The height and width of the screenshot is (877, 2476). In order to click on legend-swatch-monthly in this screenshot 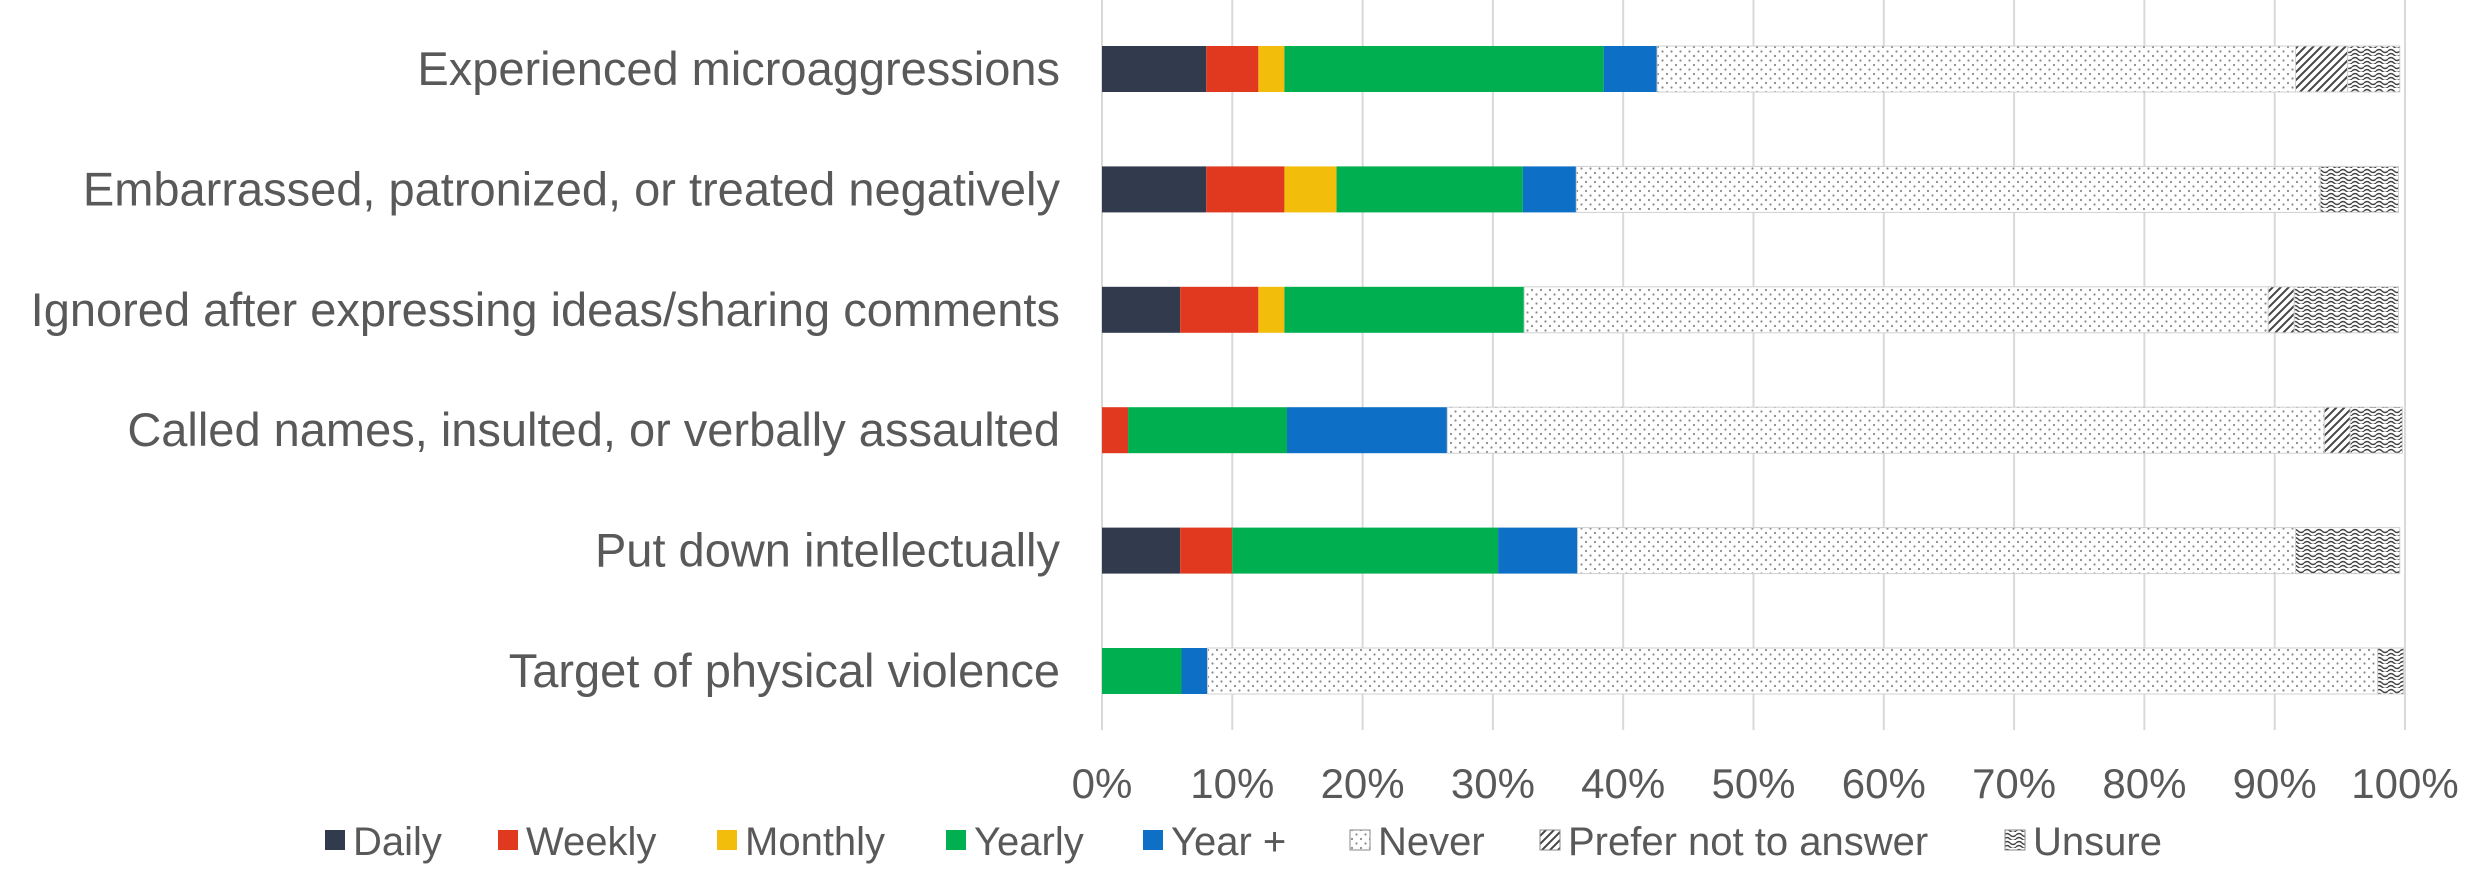, I will do `click(727, 840)`.